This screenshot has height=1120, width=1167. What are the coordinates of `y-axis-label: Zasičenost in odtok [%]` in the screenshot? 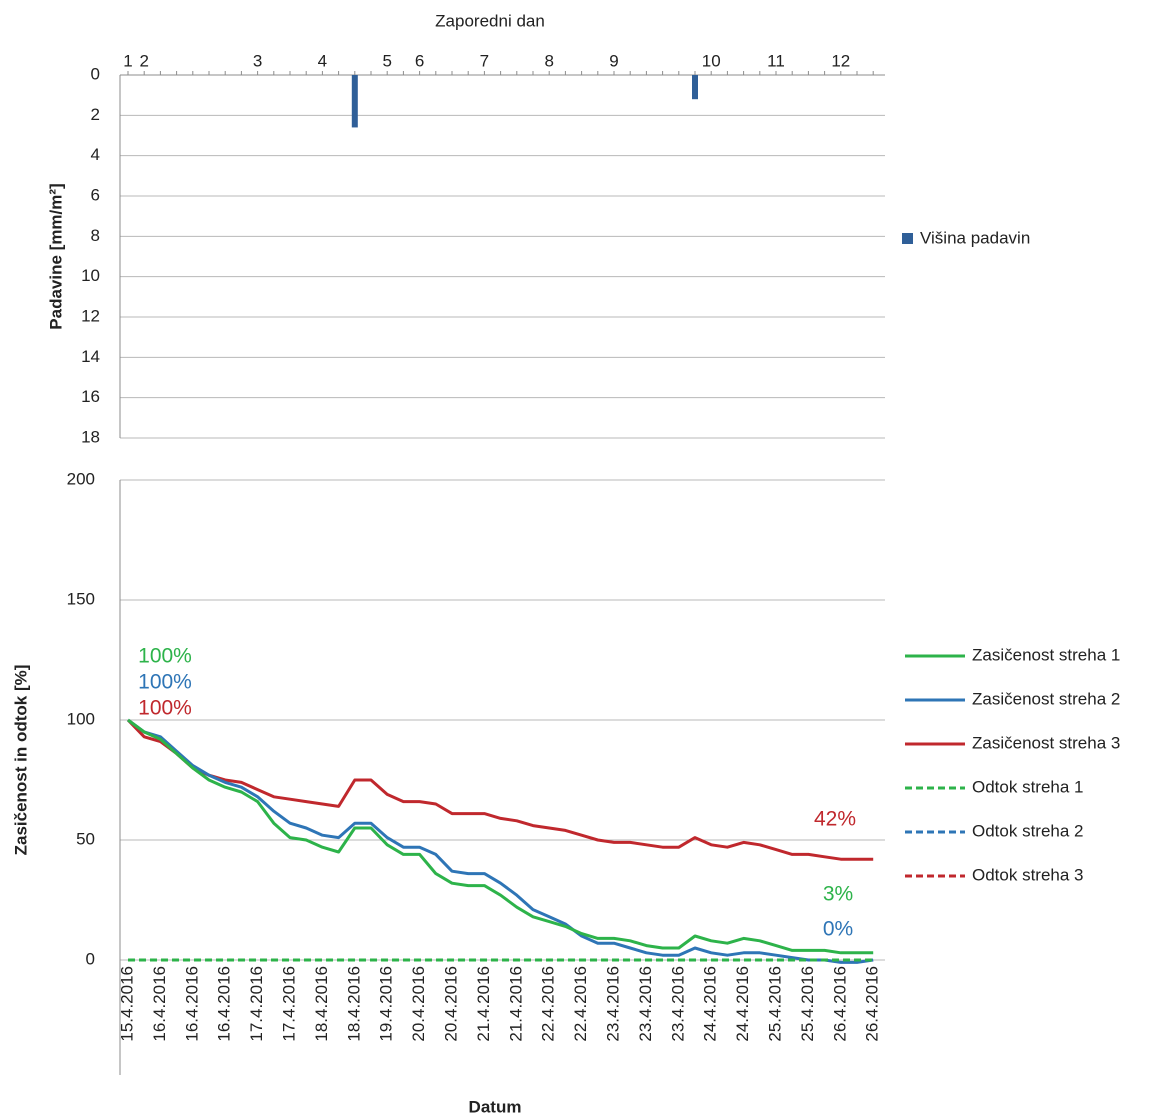 It's located at (20, 760).